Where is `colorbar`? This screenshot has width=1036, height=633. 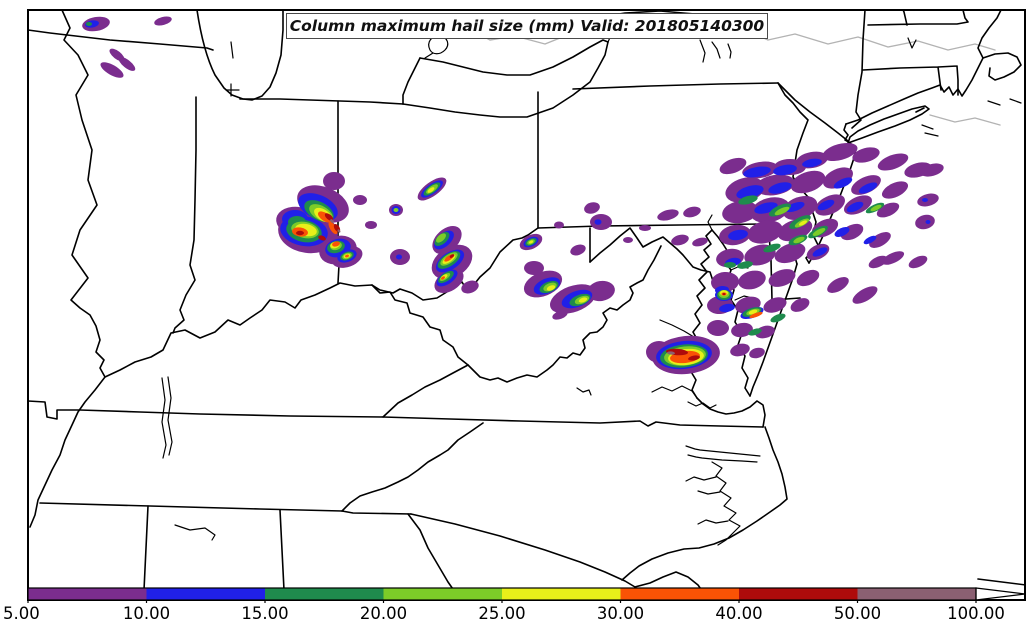
colorbar is located at coordinates (502, 594).